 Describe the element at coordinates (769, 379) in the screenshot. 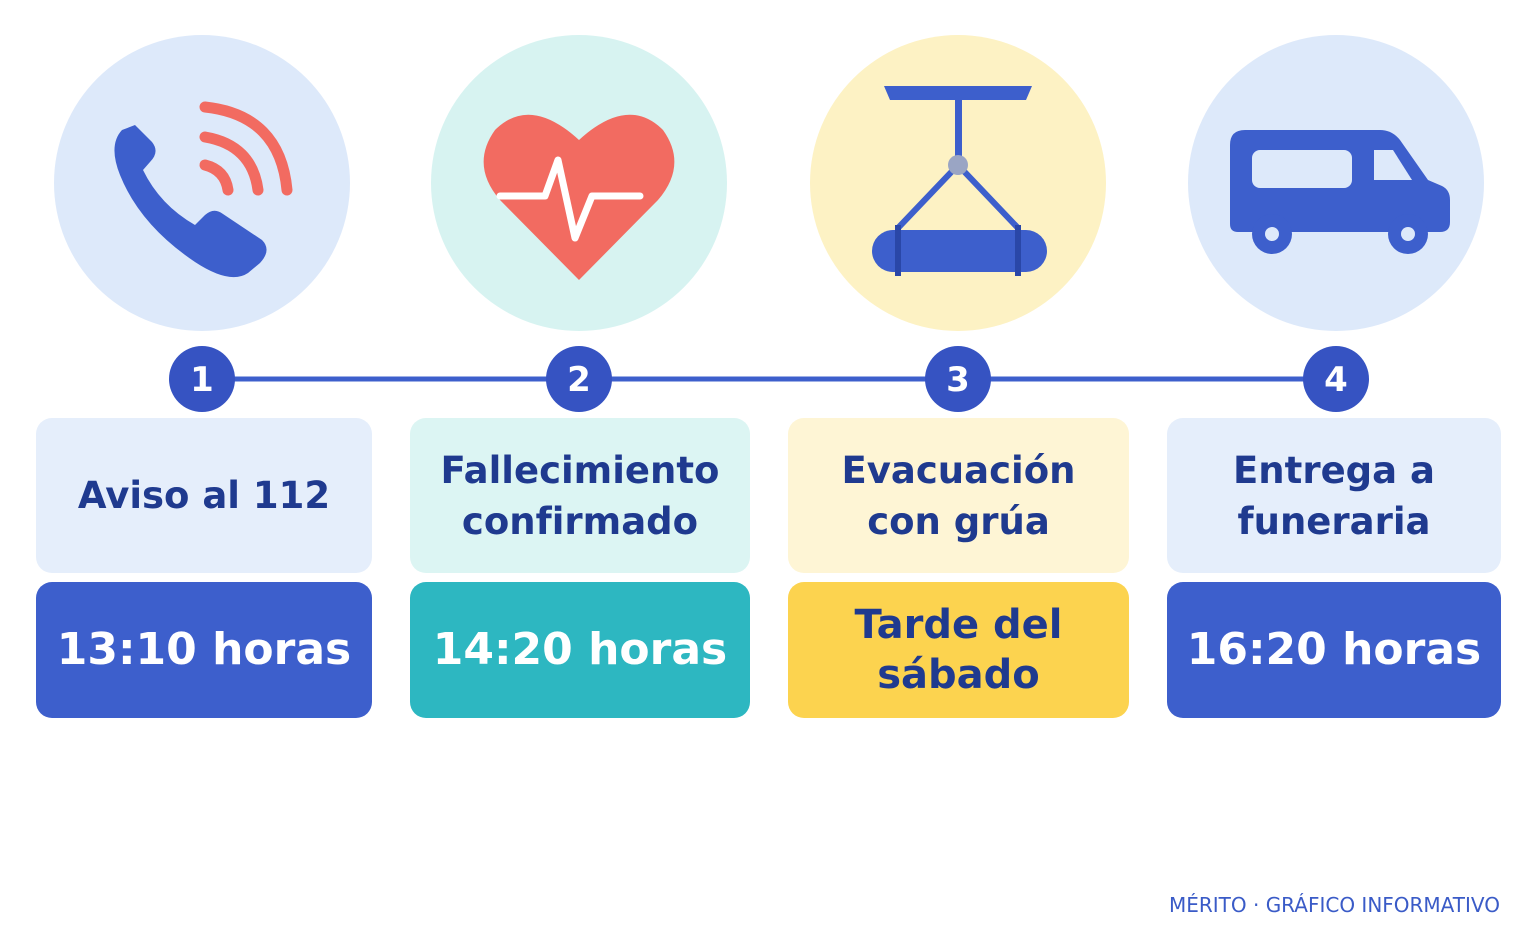

I see `step-numbers: 1 2 3 4` at that location.